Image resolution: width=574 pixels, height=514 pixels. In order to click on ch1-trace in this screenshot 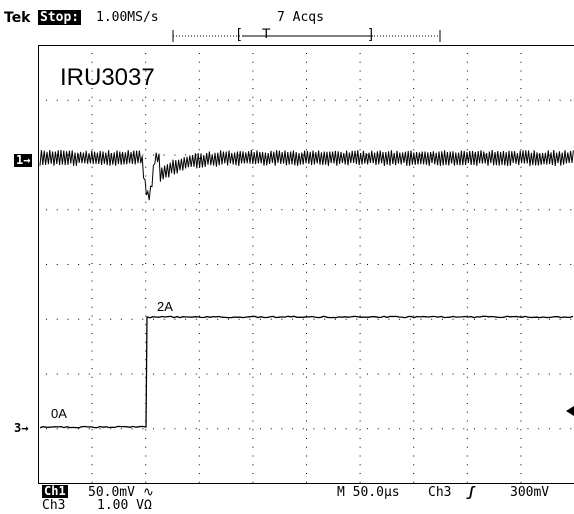, I will do `click(306, 175)`.